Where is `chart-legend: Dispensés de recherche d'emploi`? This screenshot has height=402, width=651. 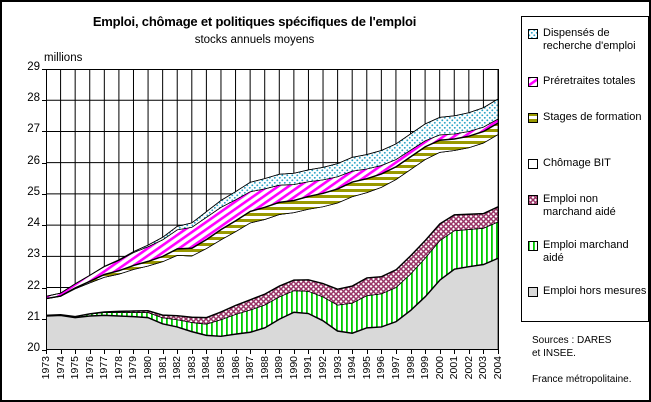
chart-legend: Dispensés de recherche d'emploi is located at coordinates (585, 169).